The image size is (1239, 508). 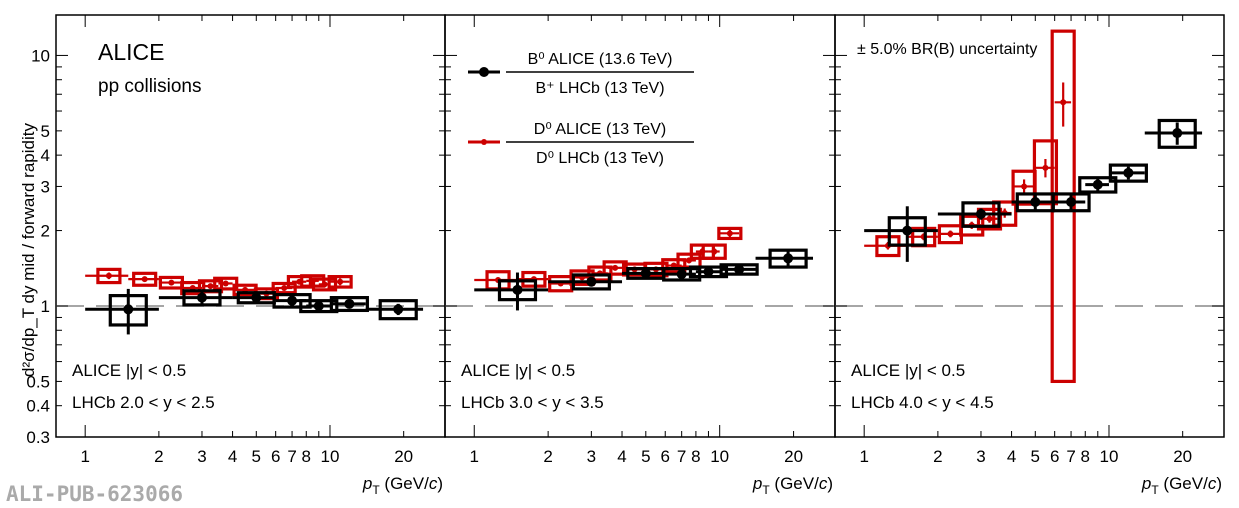 What do you see at coordinates (143, 402) in the screenshot?
I see `cut-lhcb: LHCb 2.0 < y < 2.5` at bounding box center [143, 402].